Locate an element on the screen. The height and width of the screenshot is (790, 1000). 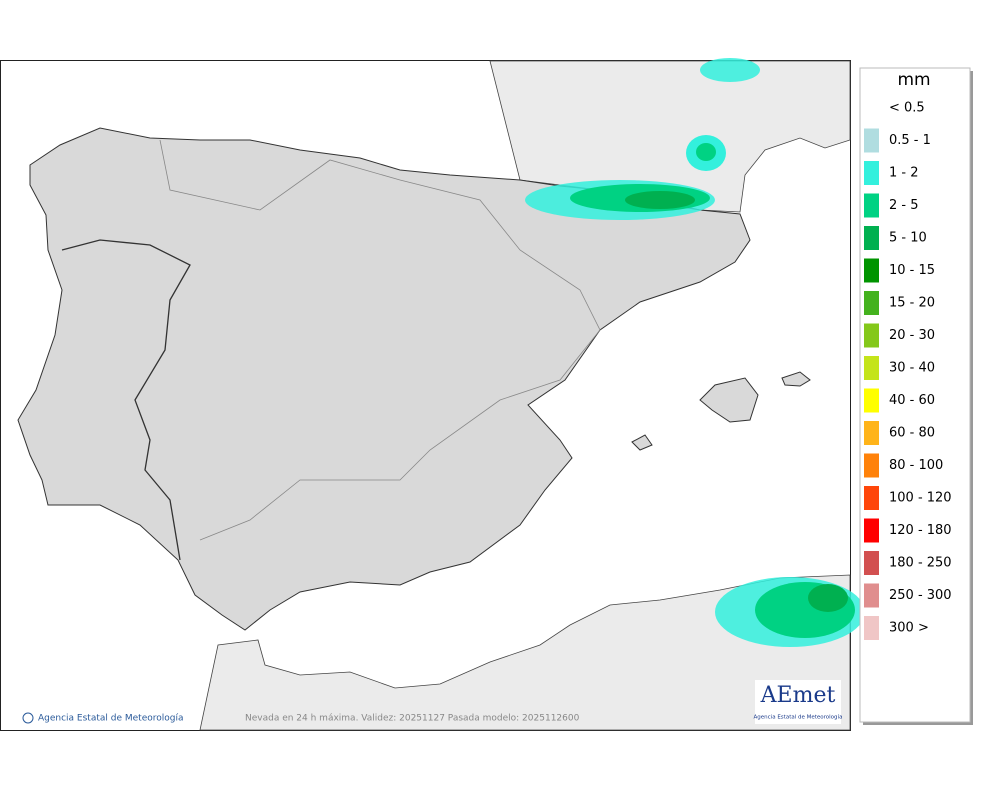
legend-label: 40 - 60 is located at coordinates (912, 400).